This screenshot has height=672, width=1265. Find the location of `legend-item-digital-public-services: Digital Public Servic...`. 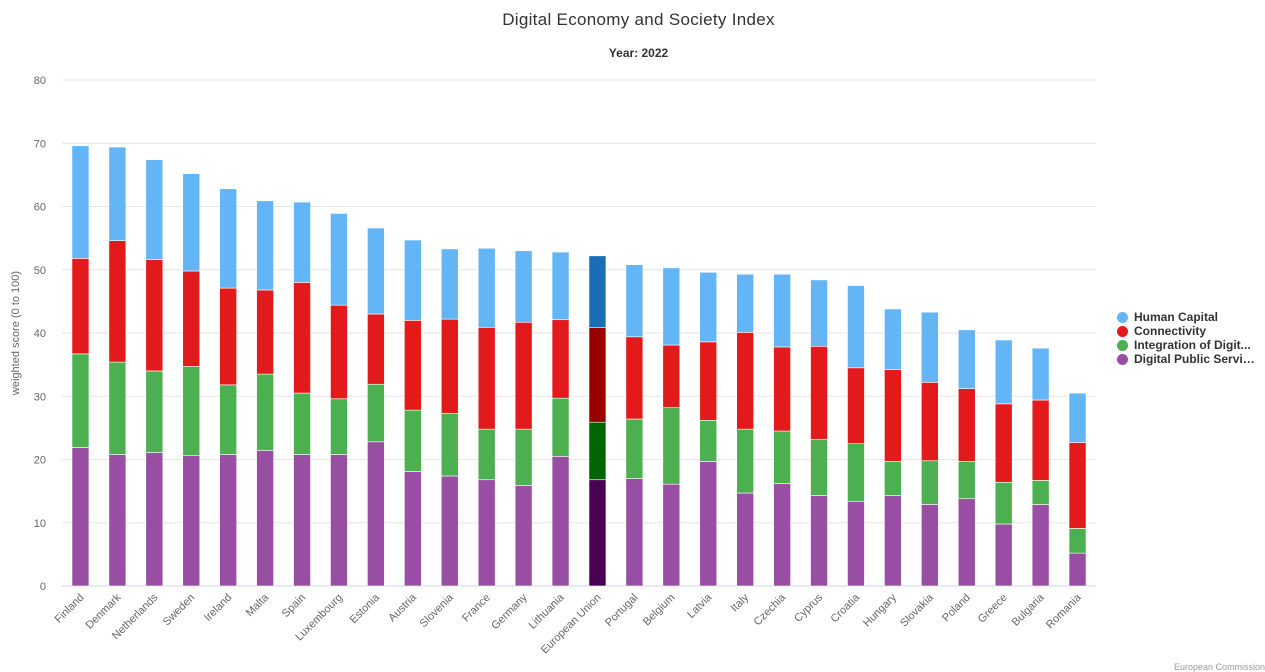

legend-item-digital-public-services: Digital Public Servic... is located at coordinates (1187, 359).